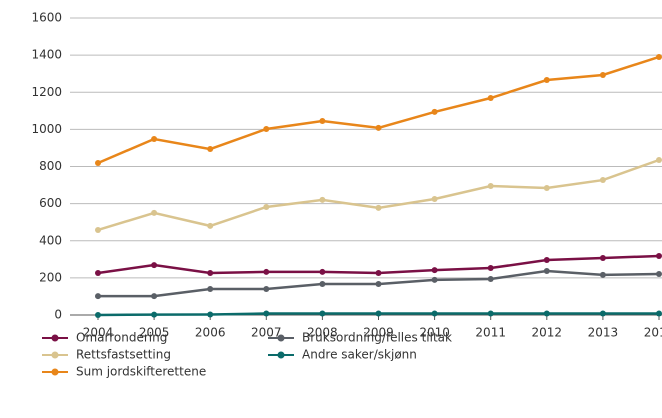  Describe the element at coordinates (322, 333) in the screenshot. I see `x-tick-label: 2008` at that location.